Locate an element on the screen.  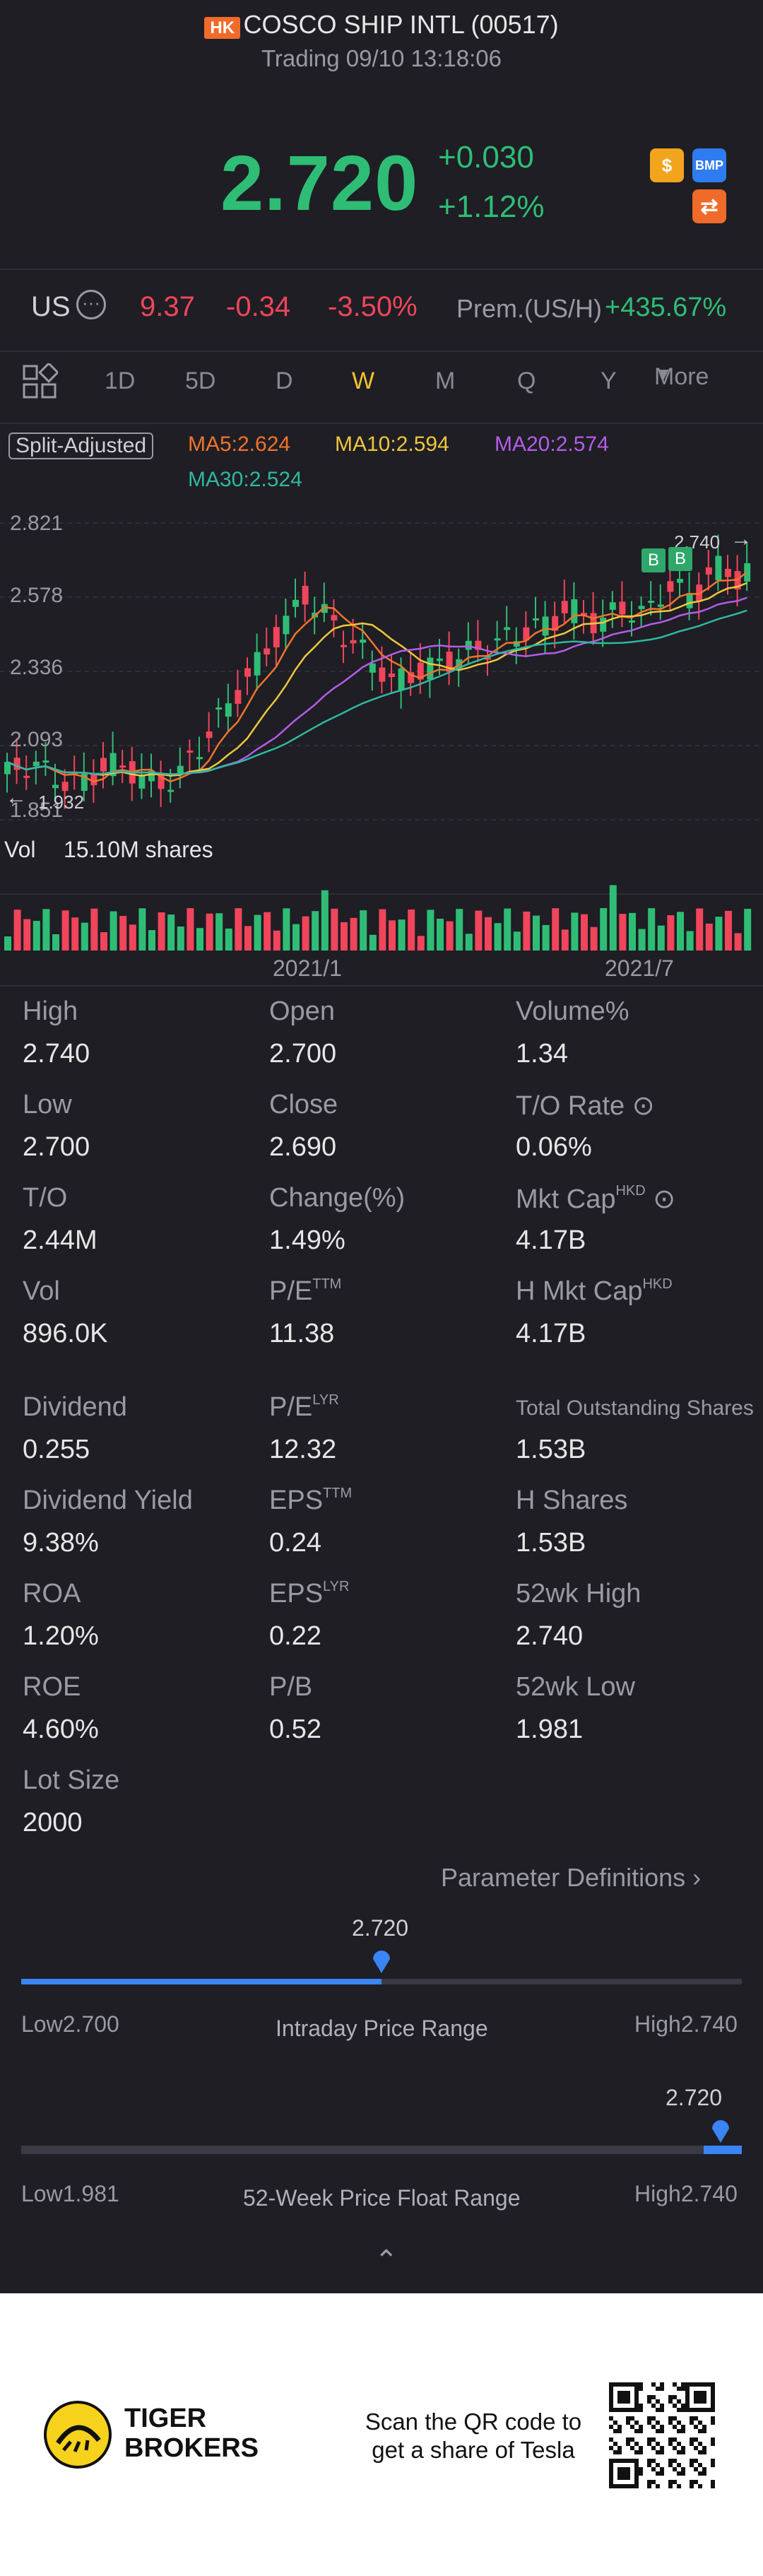
stat-value: 0.52 is located at coordinates (295, 1729).